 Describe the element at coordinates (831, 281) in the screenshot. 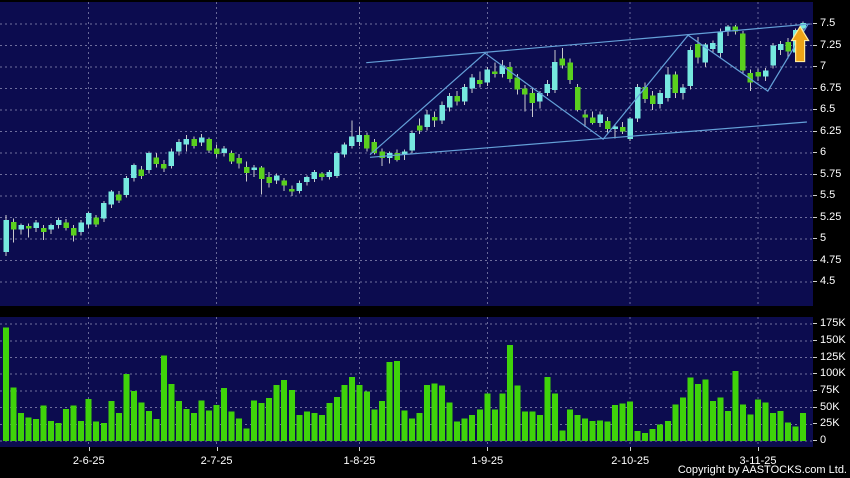

I see `price-axis-label: 4.5` at that location.